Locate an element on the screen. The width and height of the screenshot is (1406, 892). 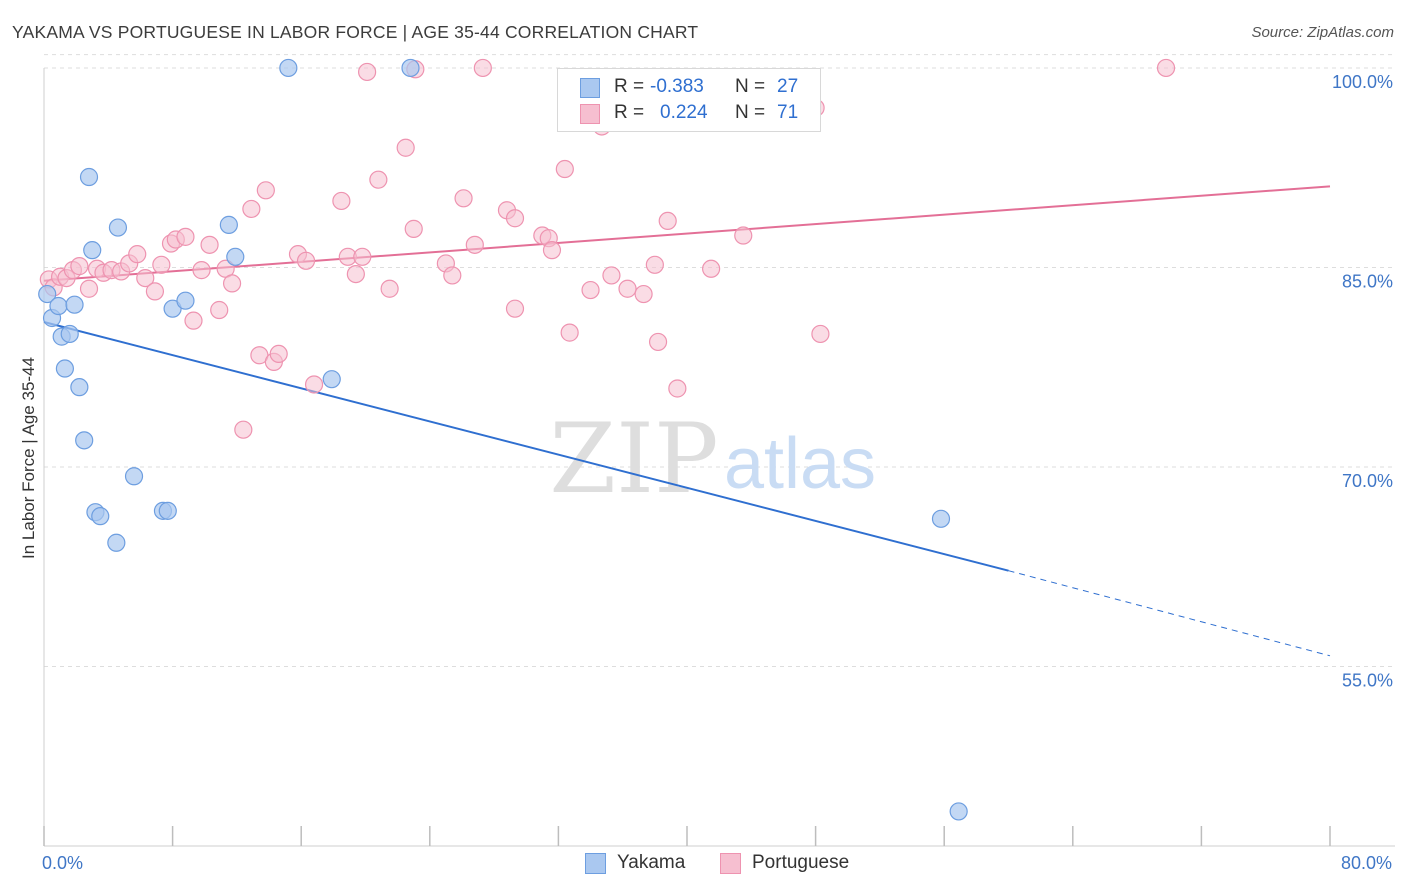
correlation-legend: R = -0.383 N = 27 R = 0.224 N = 71 is located at coordinates (689, 100).